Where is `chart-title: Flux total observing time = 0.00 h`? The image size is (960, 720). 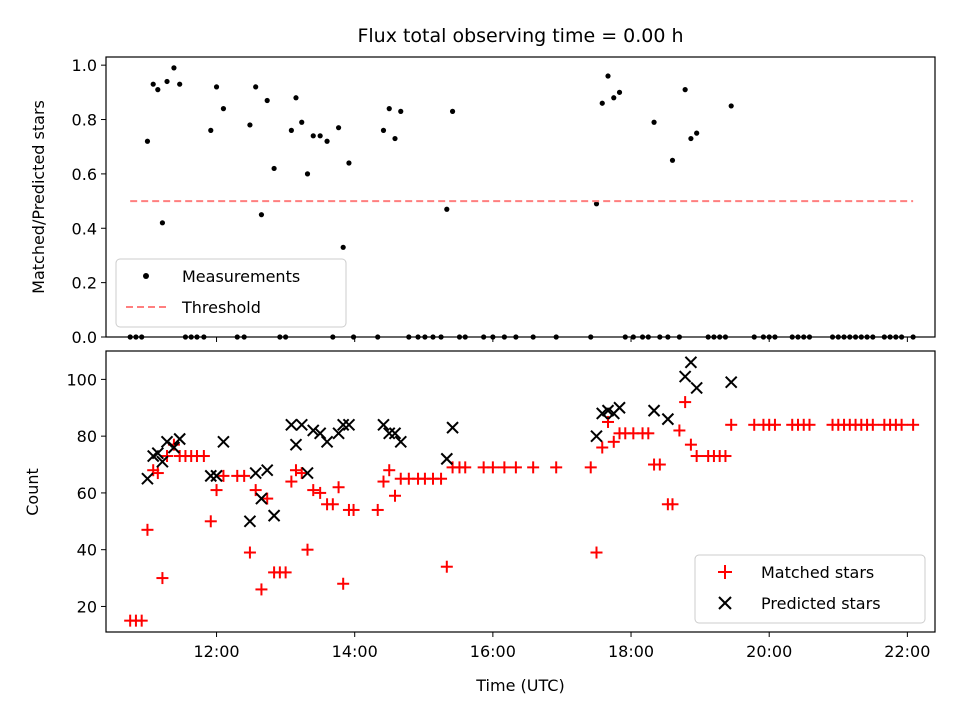
chart-title: Flux total observing time = 0.00 h is located at coordinates (520, 36).